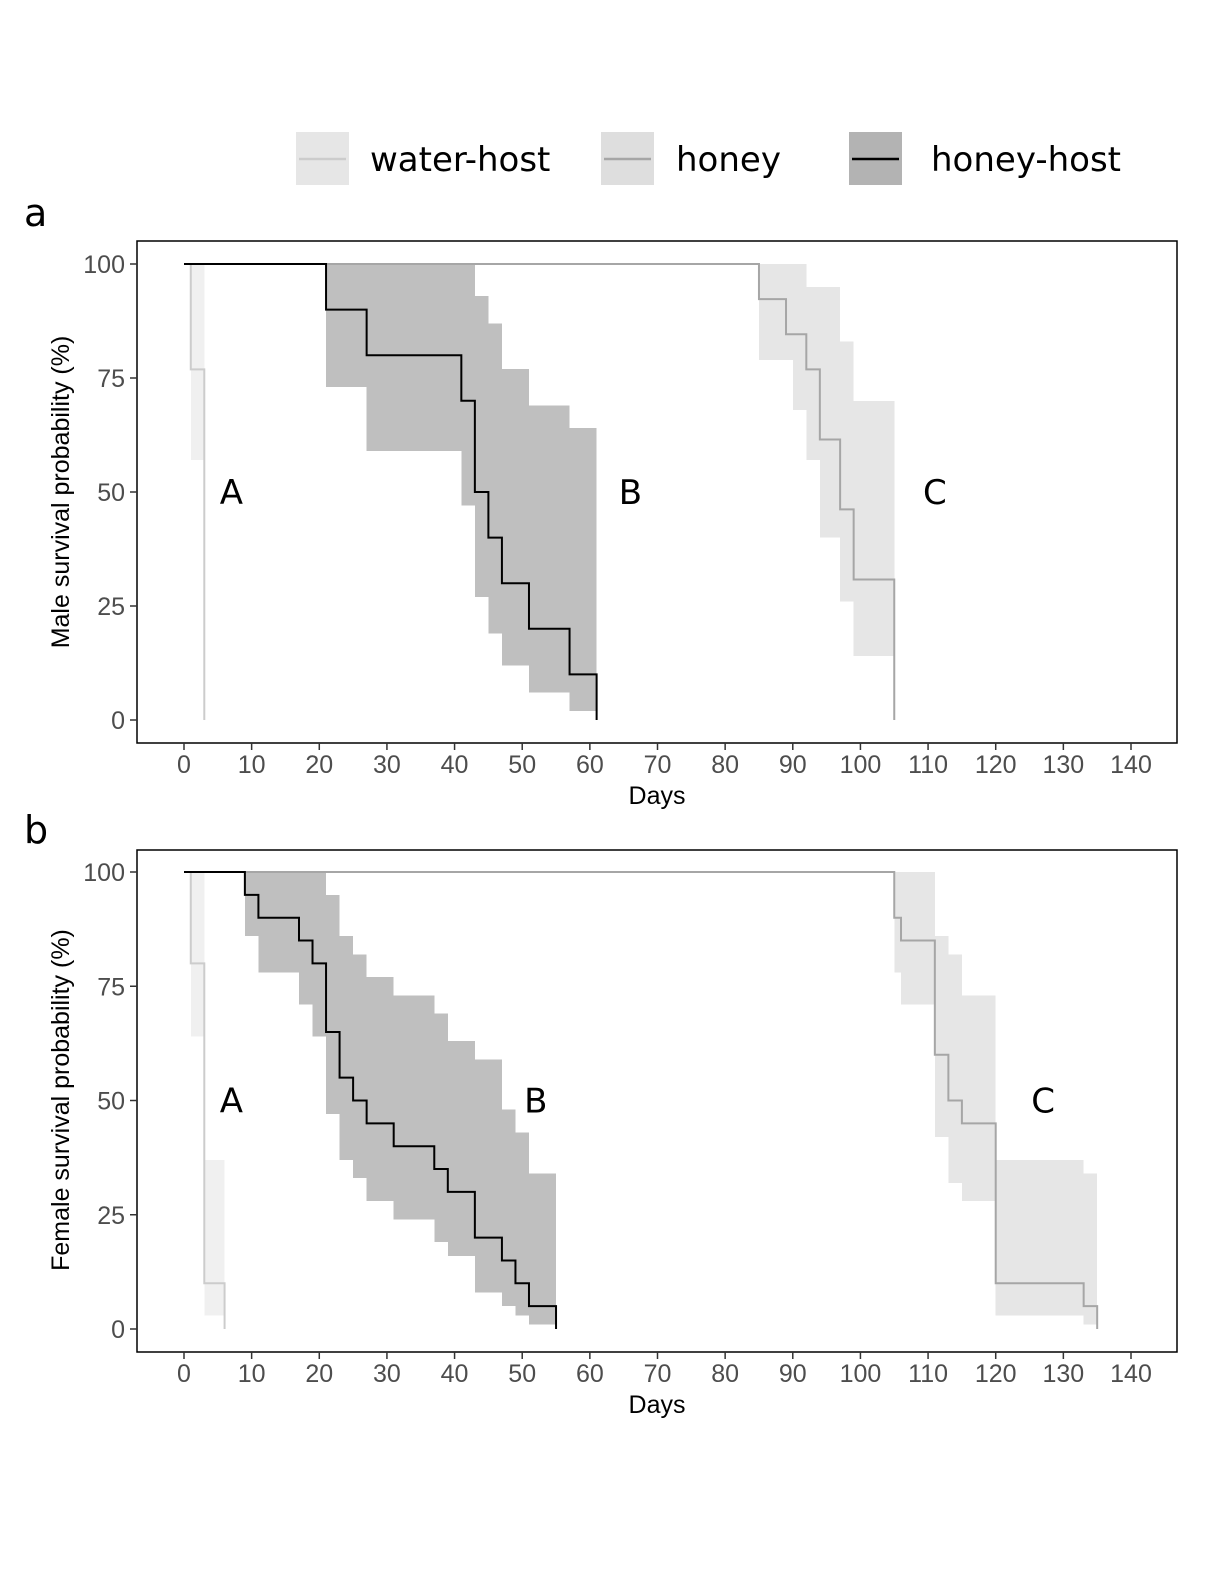 The height and width of the screenshot is (1584, 1224). I want to click on panel-a-y-axis-title: Male survival probability (%), so click(61, 492).